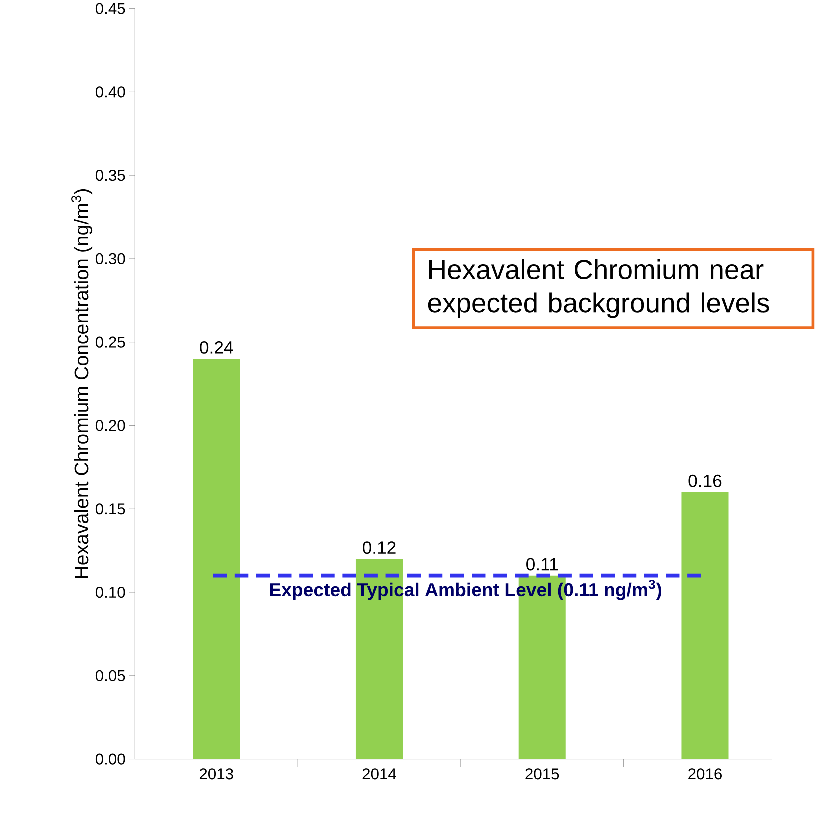 This screenshot has width=815, height=831. Describe the element at coordinates (111, 759) in the screenshot. I see `y-tick-label: 0.00` at that location.